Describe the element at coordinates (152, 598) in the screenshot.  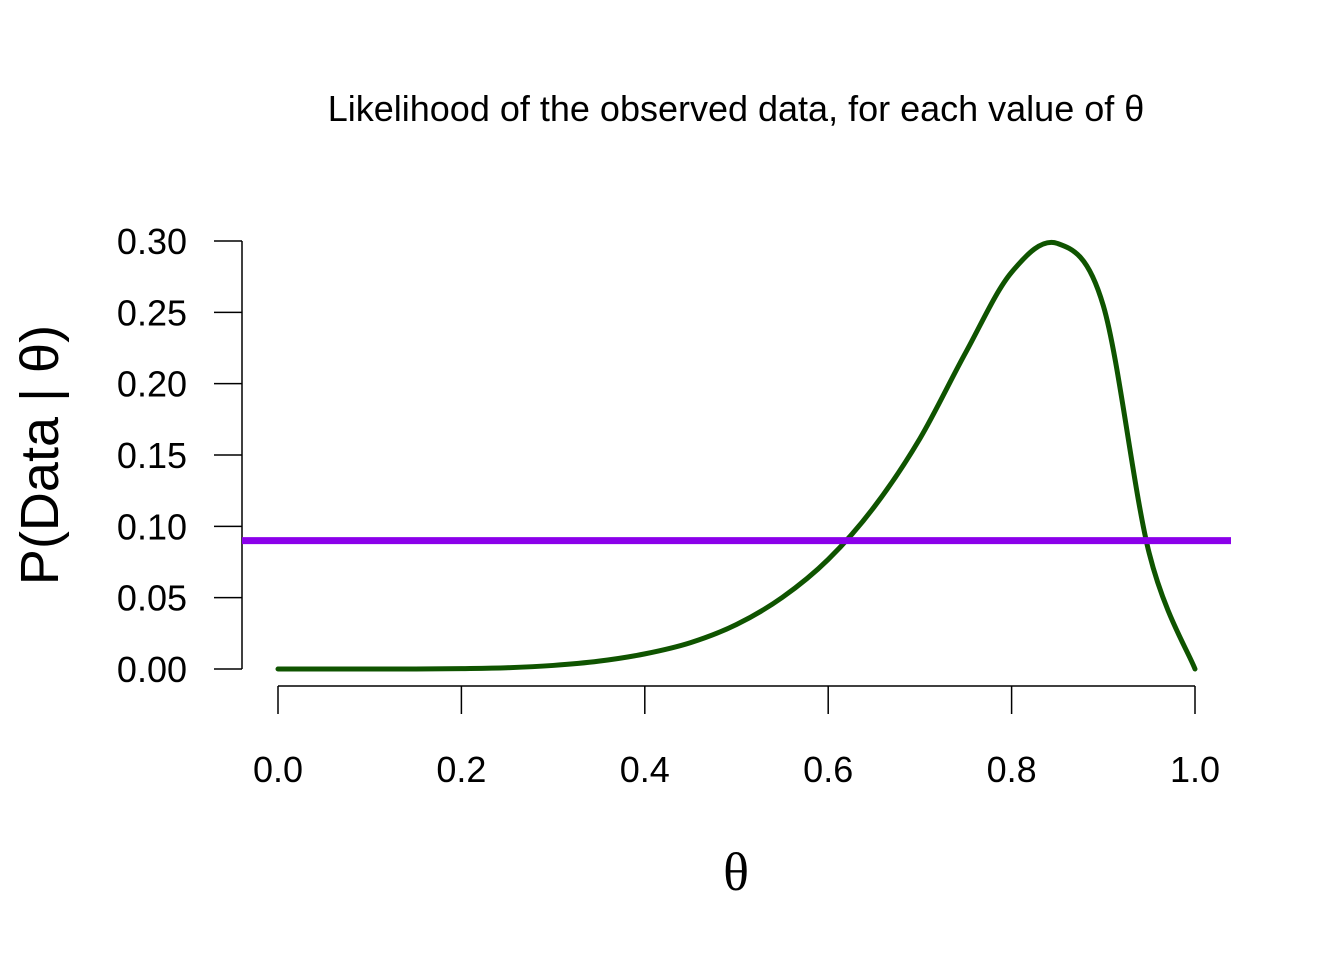
I see `y-tick-label: 0.05` at that location.